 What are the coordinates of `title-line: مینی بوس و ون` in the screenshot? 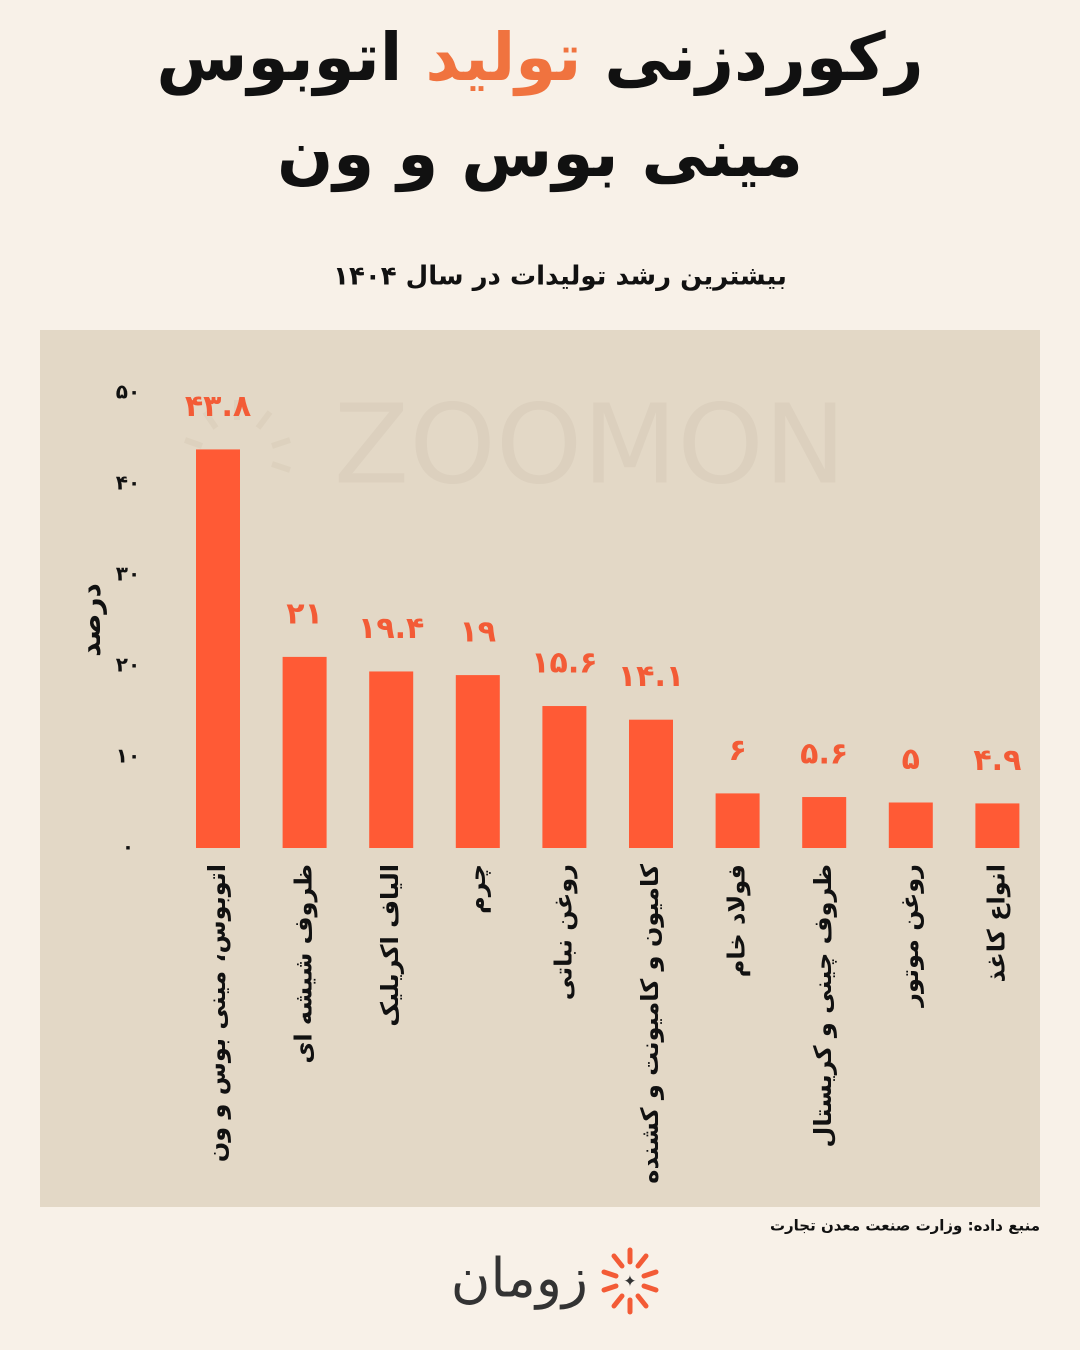 It's located at (540, 154).